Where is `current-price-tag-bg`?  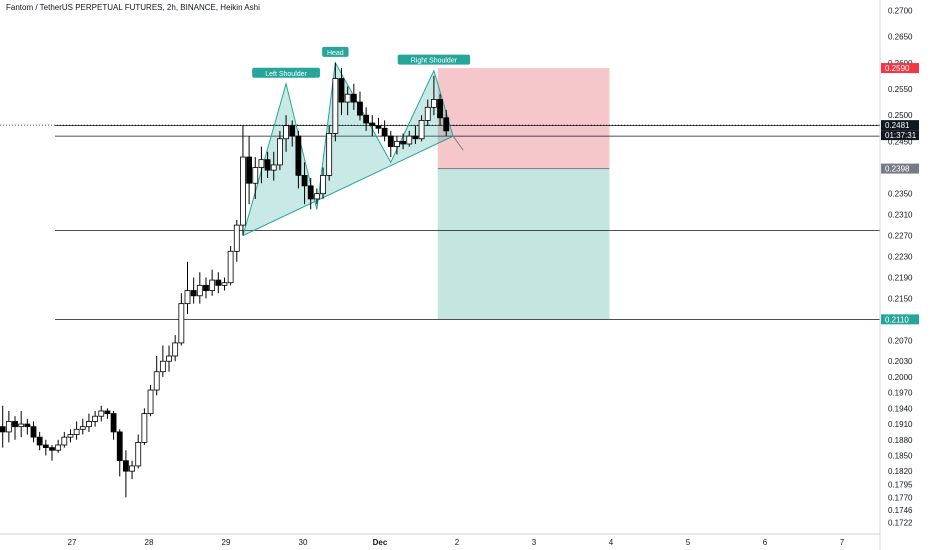 current-price-tag-bg is located at coordinates (900, 125).